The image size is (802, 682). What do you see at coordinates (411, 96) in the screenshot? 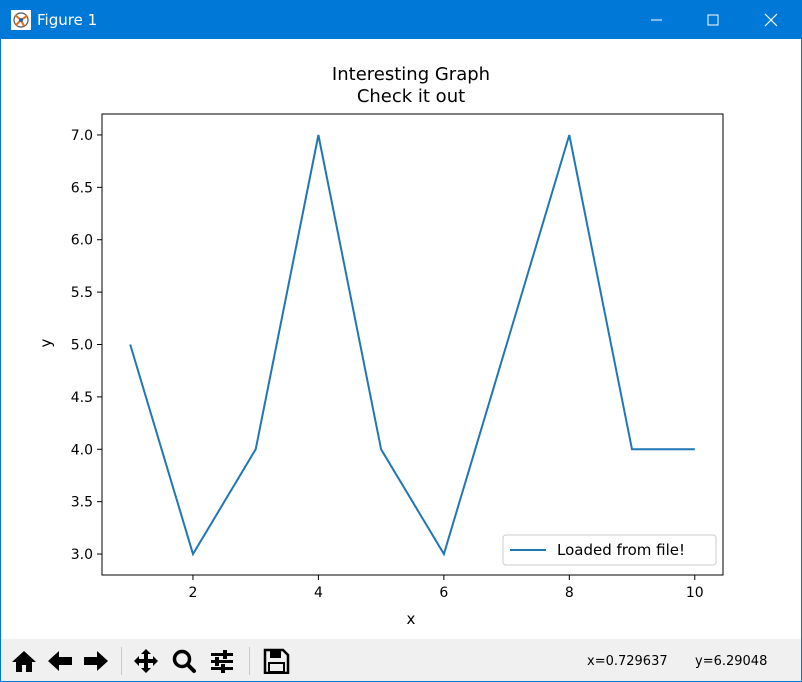
I see `chart-subtitle: Check it out` at bounding box center [411, 96].